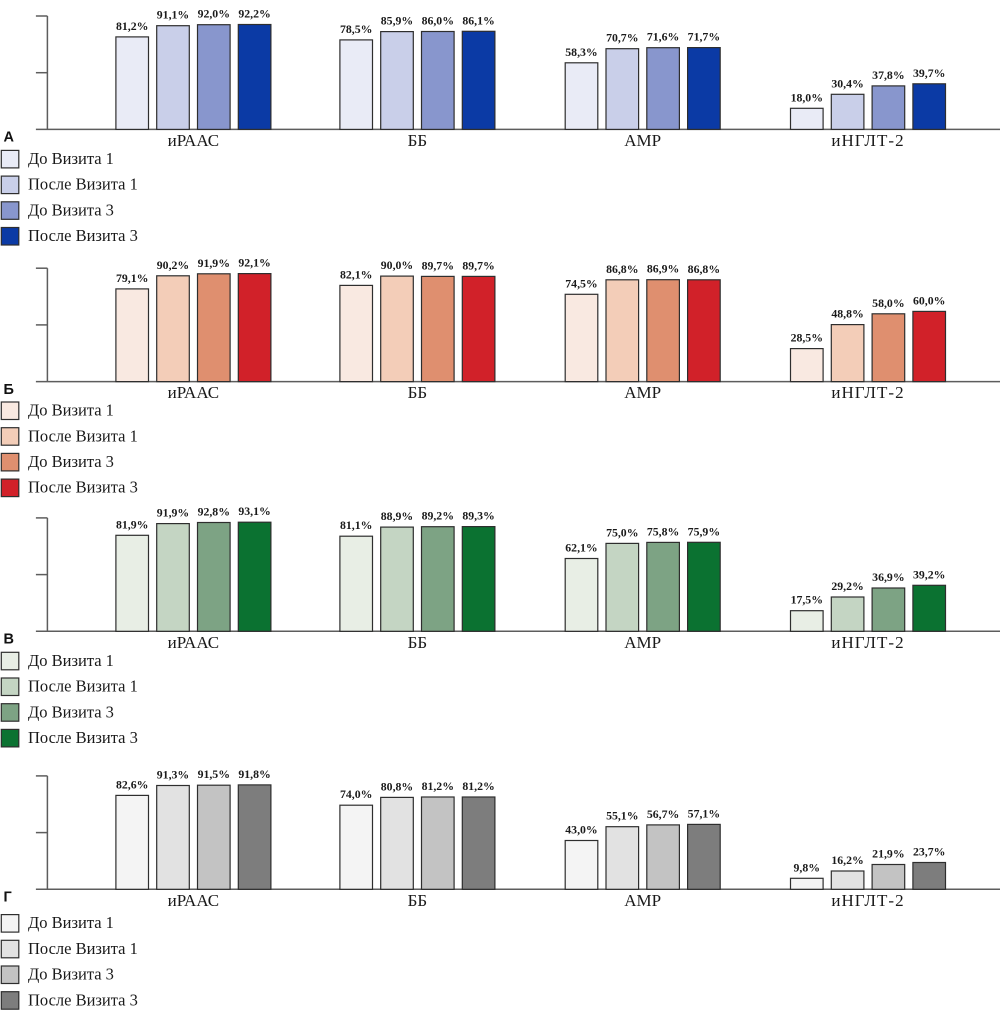 This screenshot has width=1000, height=1020. I want to click on svg-text: 16,2%, so click(847, 860).